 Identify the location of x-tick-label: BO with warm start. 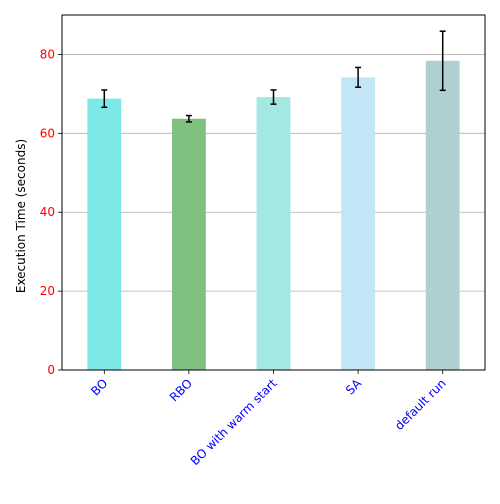
(234, 422).